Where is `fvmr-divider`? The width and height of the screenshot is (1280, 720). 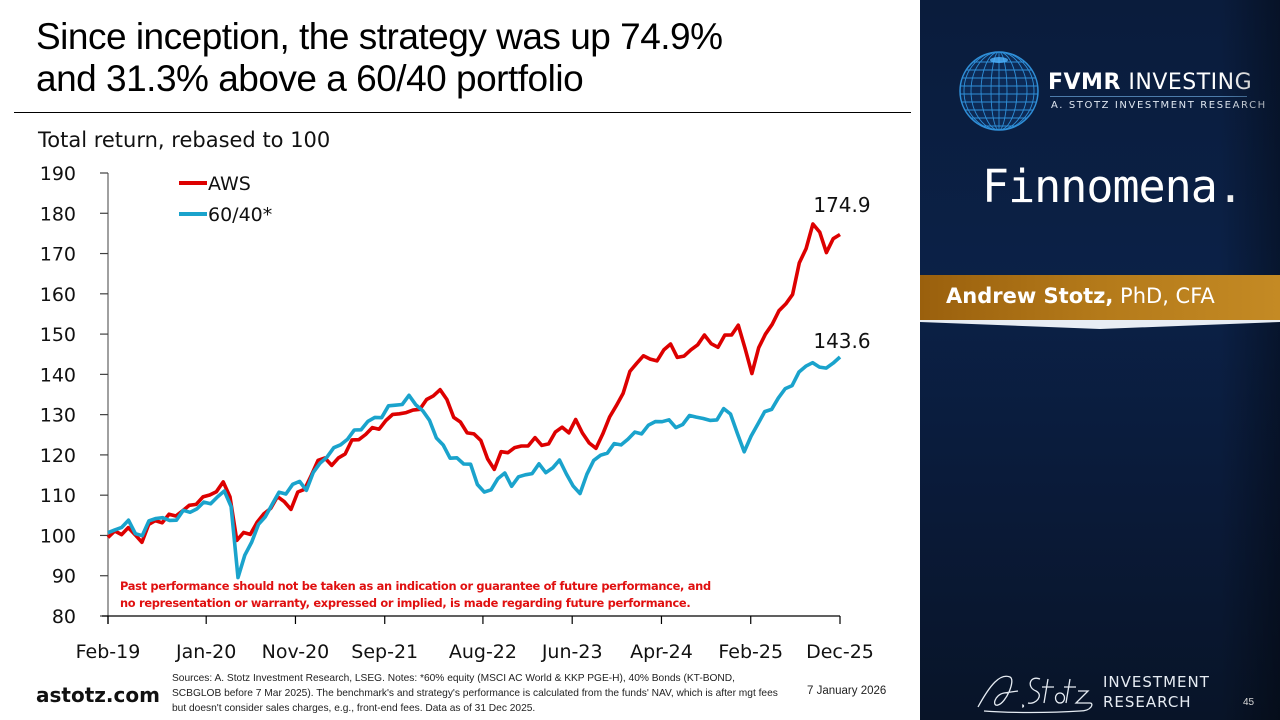 fvmr-divider is located at coordinates (1148, 96).